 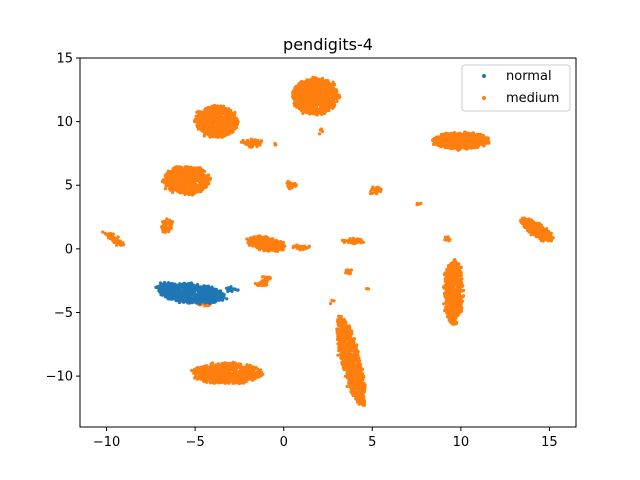 I want to click on chart-title: pendigits-4, so click(x=328, y=44).